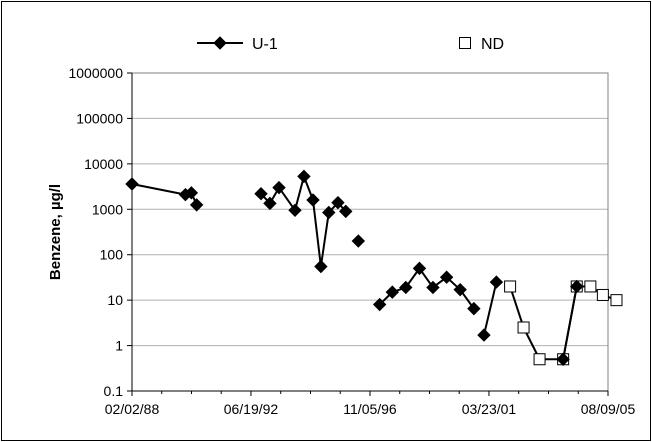  I want to click on legend-nd-marker, so click(465, 43).